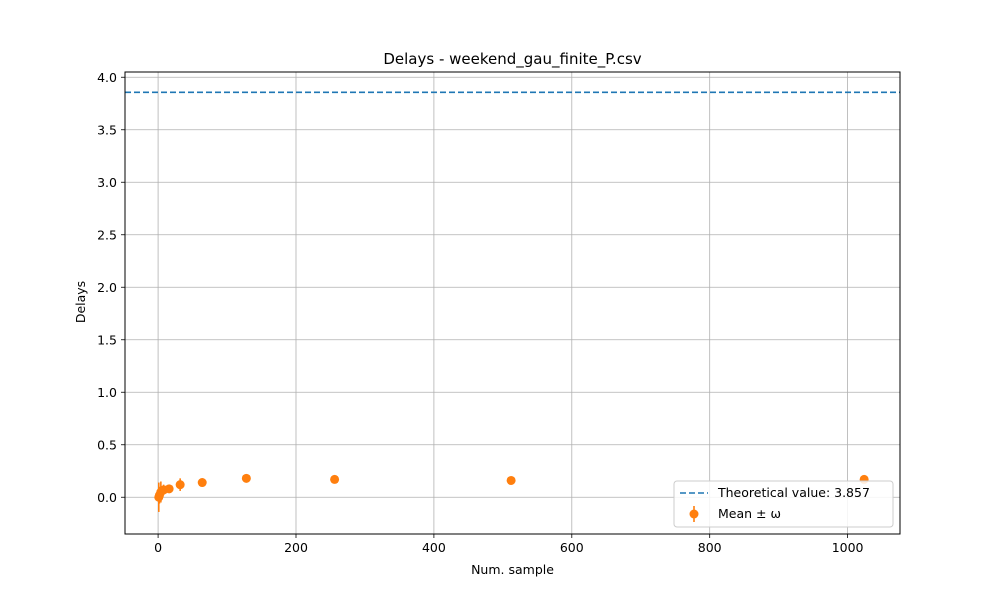 This screenshot has width=1000, height=600. Describe the element at coordinates (296, 547) in the screenshot. I see `x-tick-label: 200` at that location.